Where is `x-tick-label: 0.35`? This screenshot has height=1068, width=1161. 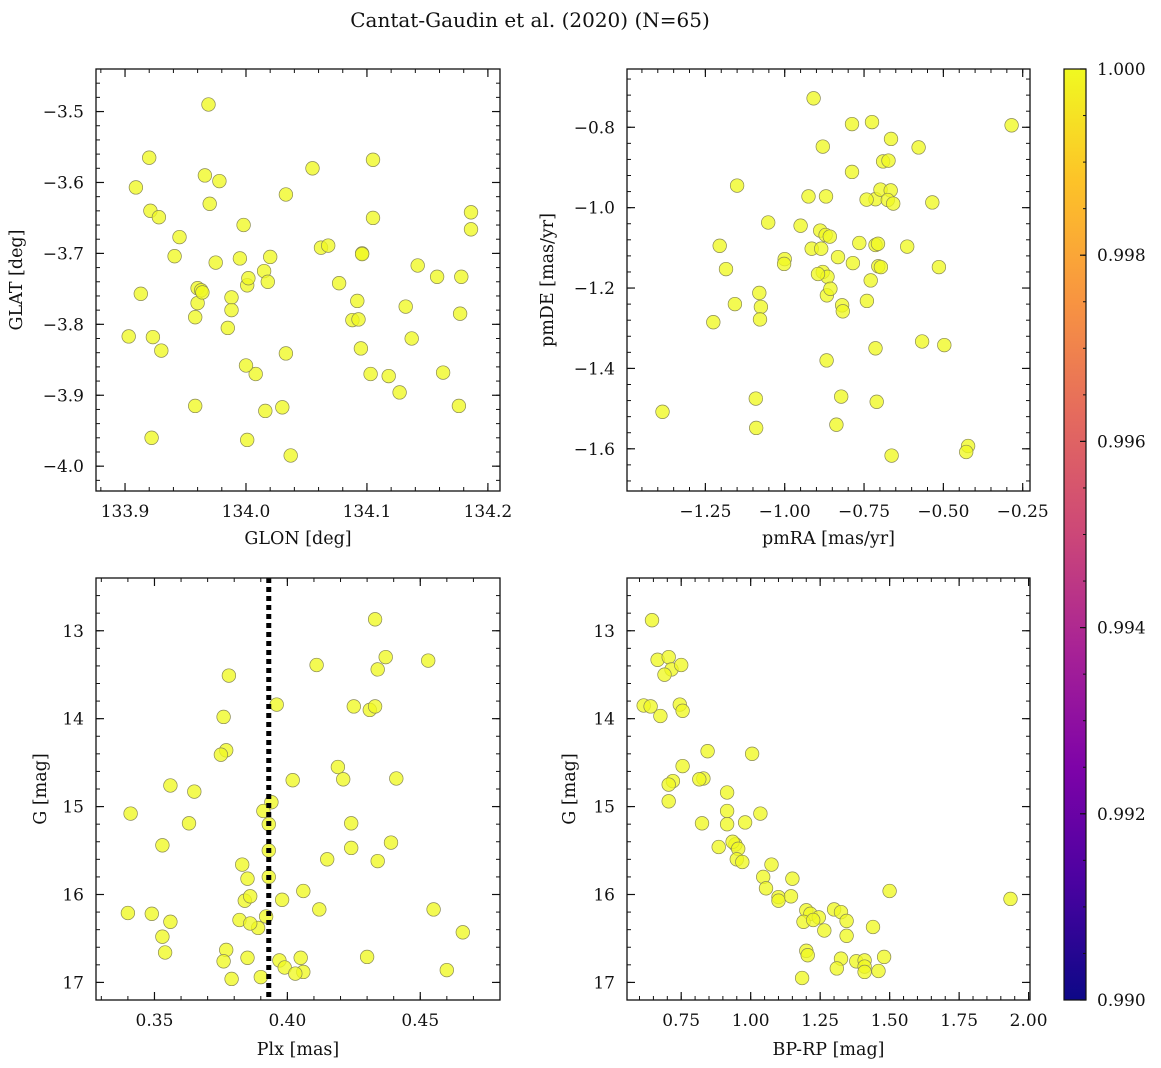
x-tick-label: 0.35 is located at coordinates (155, 1021).